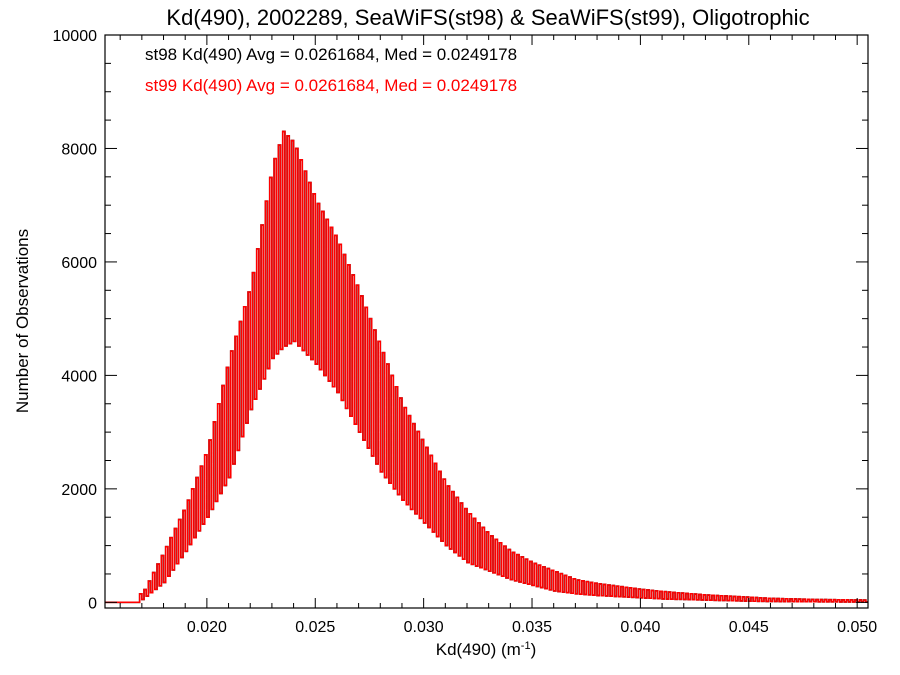  Describe the element at coordinates (857, 627) in the screenshot. I see `x-tick-label: 0.050` at that location.